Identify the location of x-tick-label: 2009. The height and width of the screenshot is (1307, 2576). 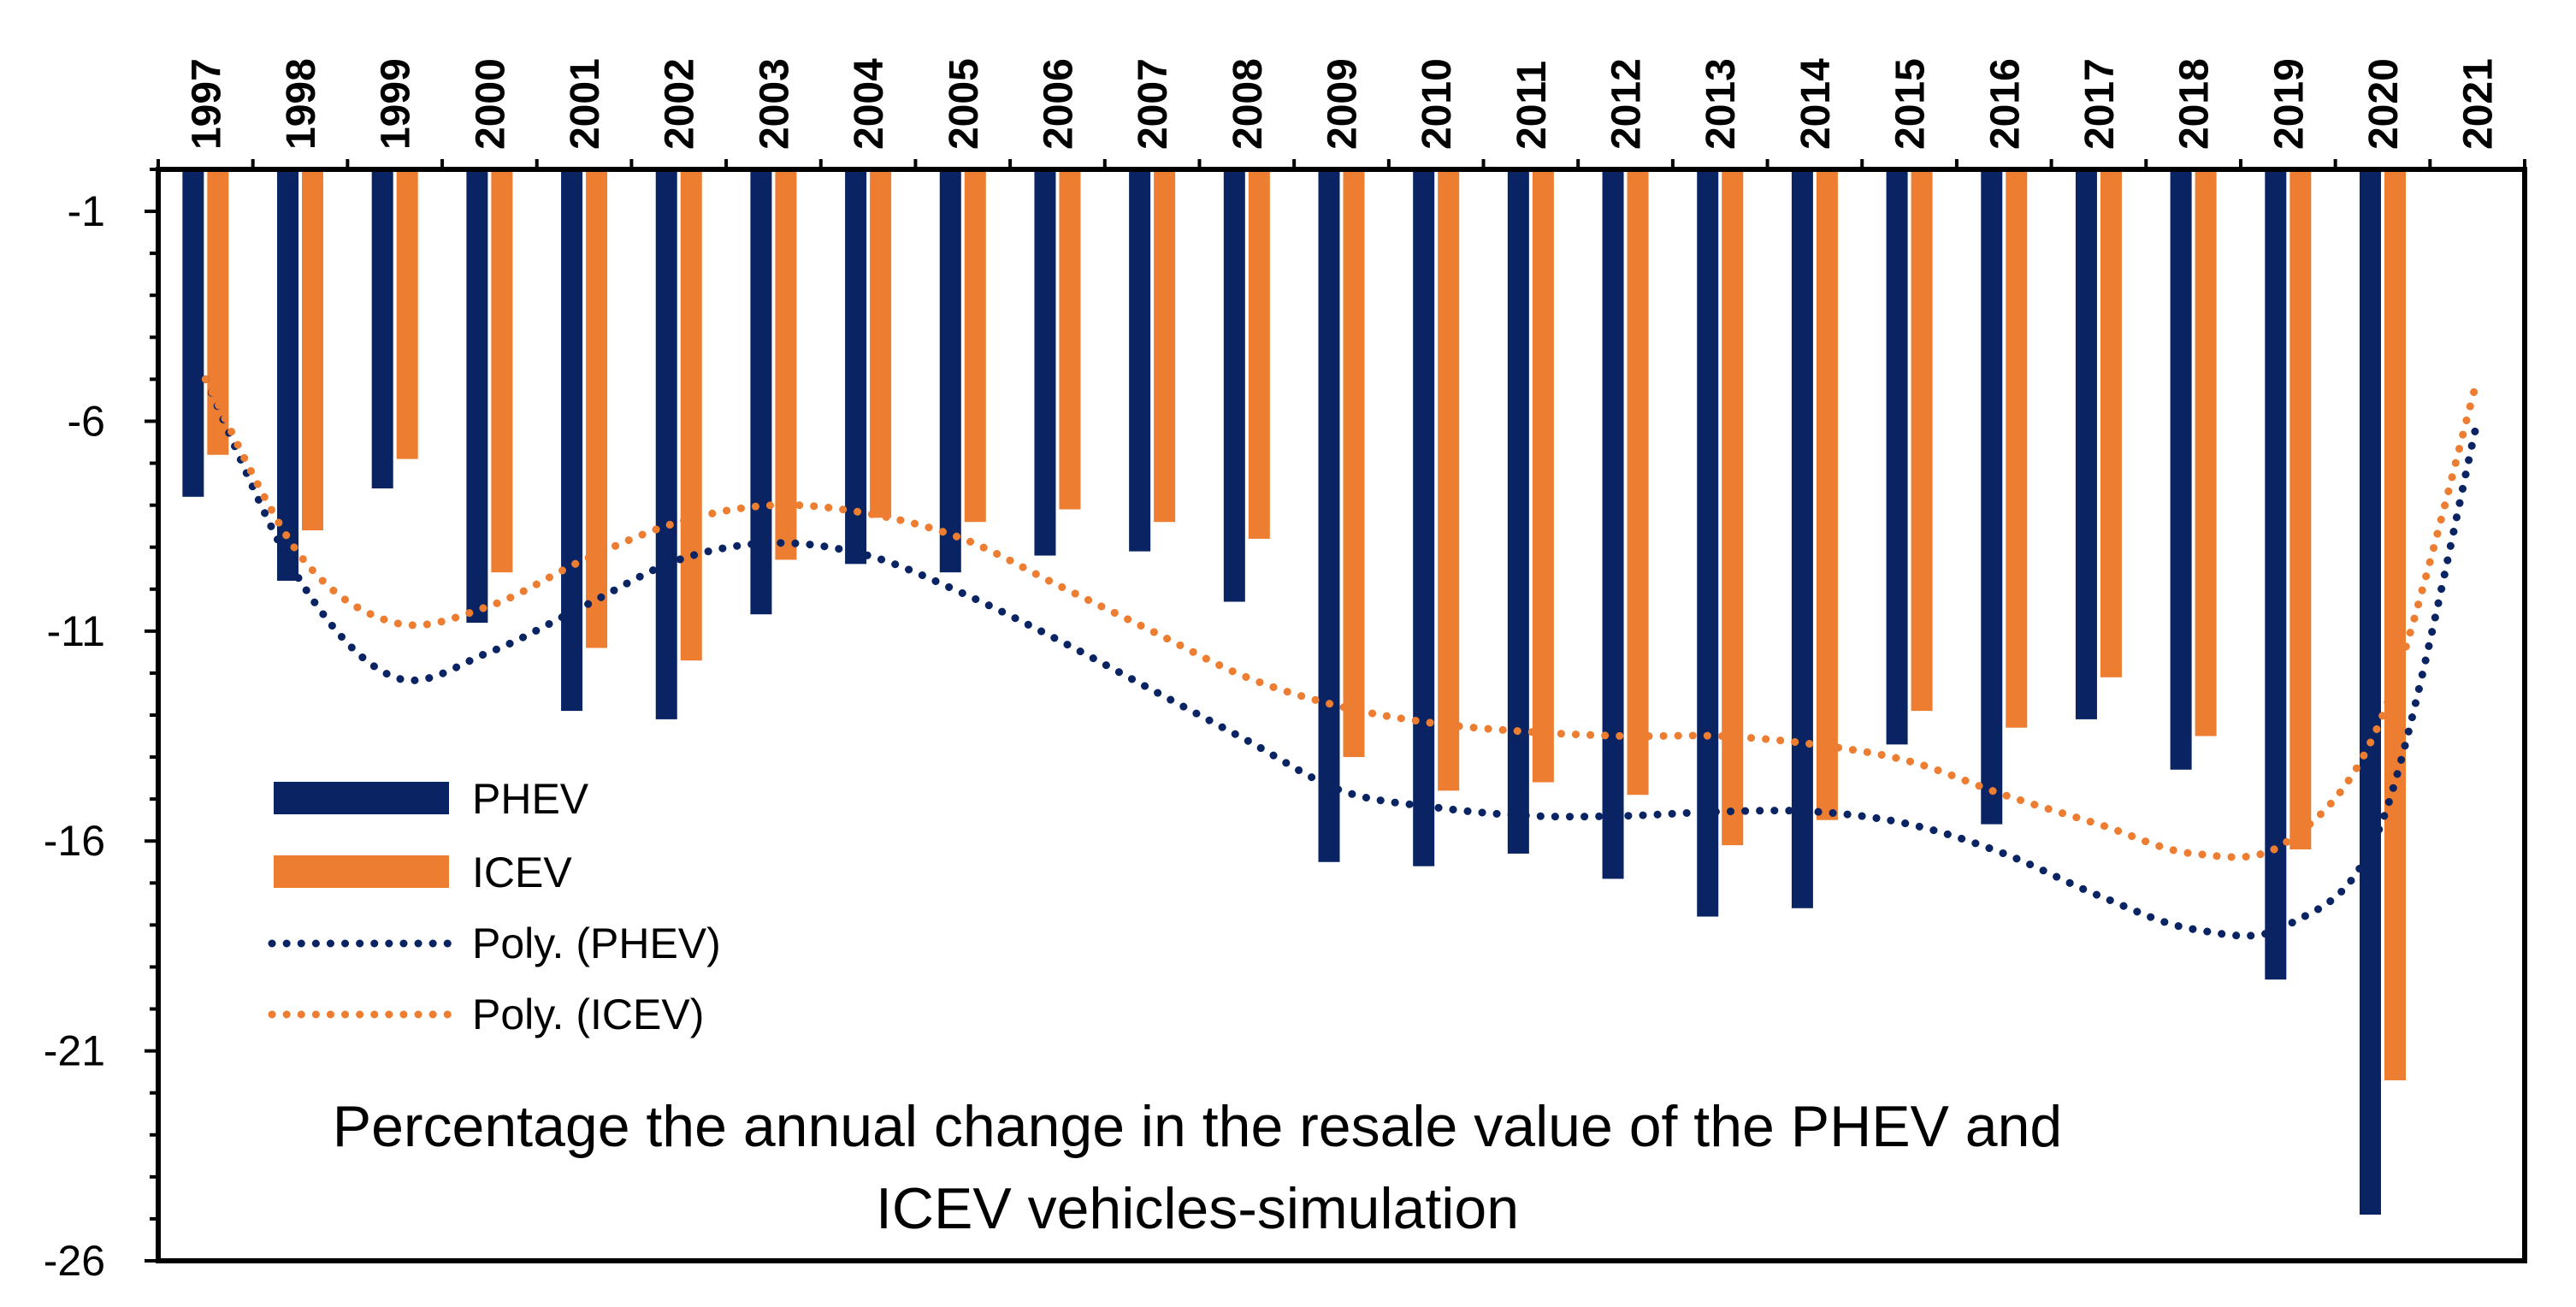
(1343, 104).